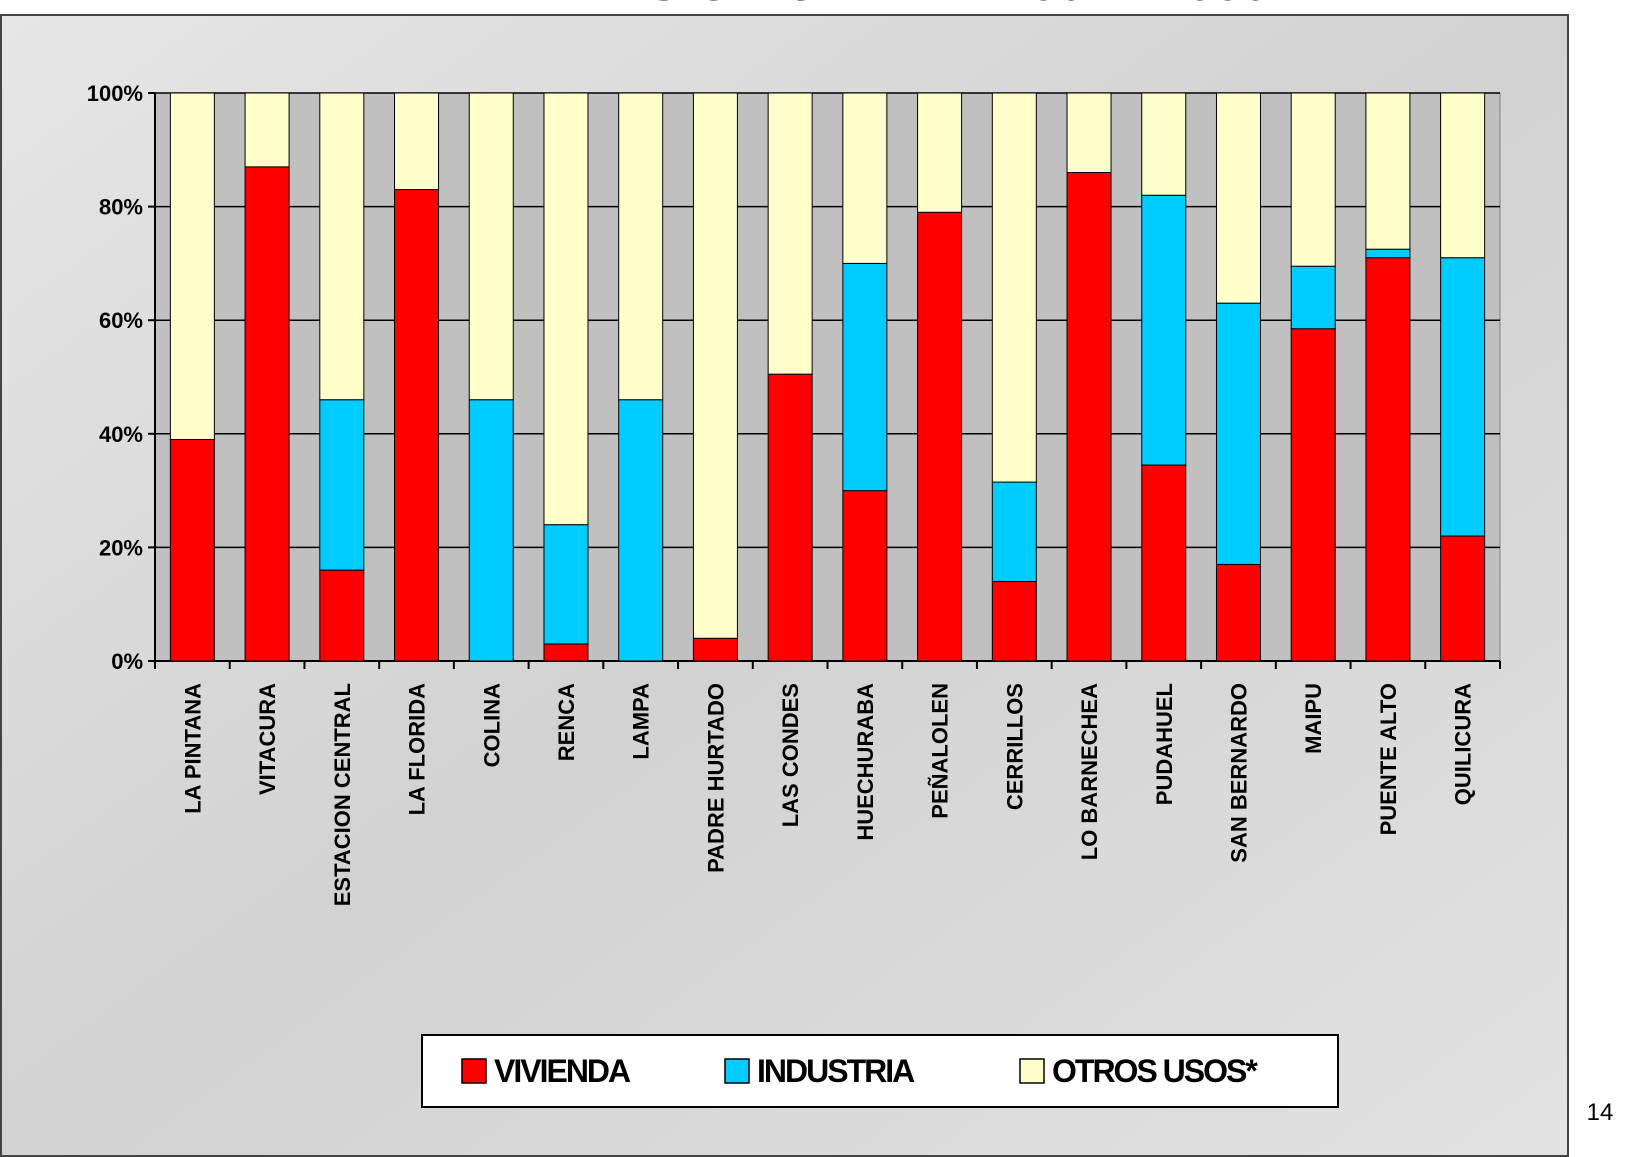  I want to click on x-tick-label: PADRE HURTADO, so click(715, 778).